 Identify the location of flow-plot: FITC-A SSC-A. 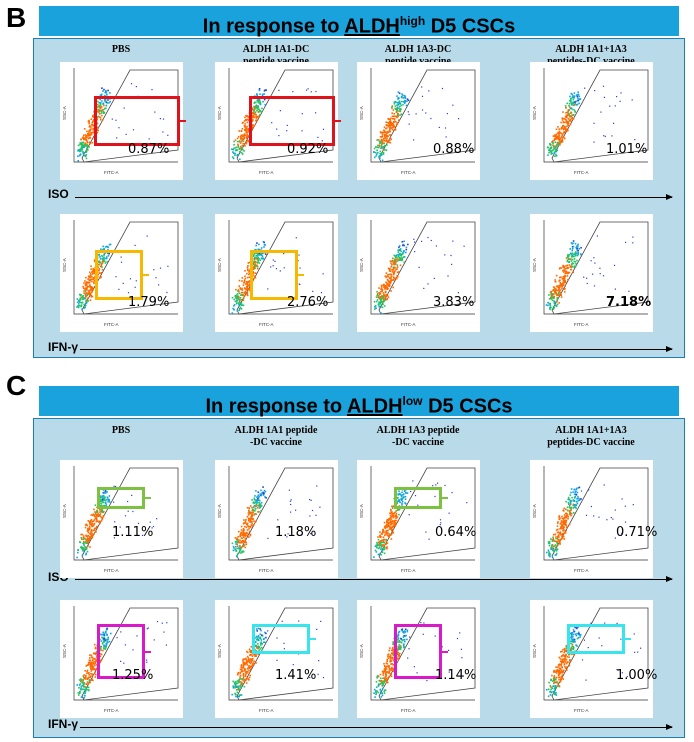
(591, 519).